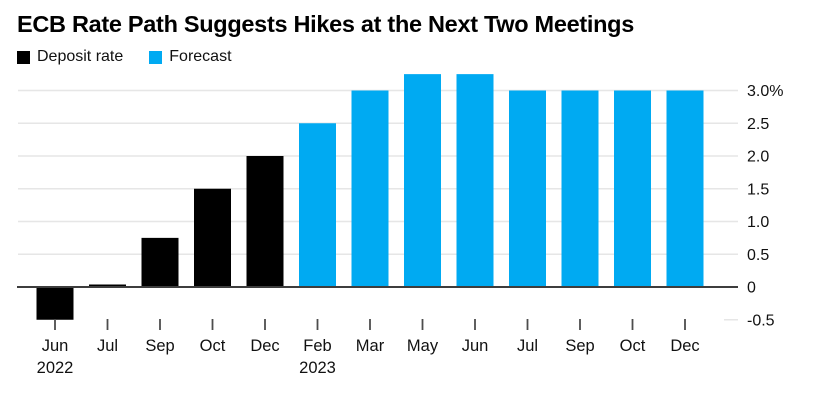 This screenshot has width=830, height=403. What do you see at coordinates (317, 368) in the screenshot?
I see `x-axis-year-label: 2023` at bounding box center [317, 368].